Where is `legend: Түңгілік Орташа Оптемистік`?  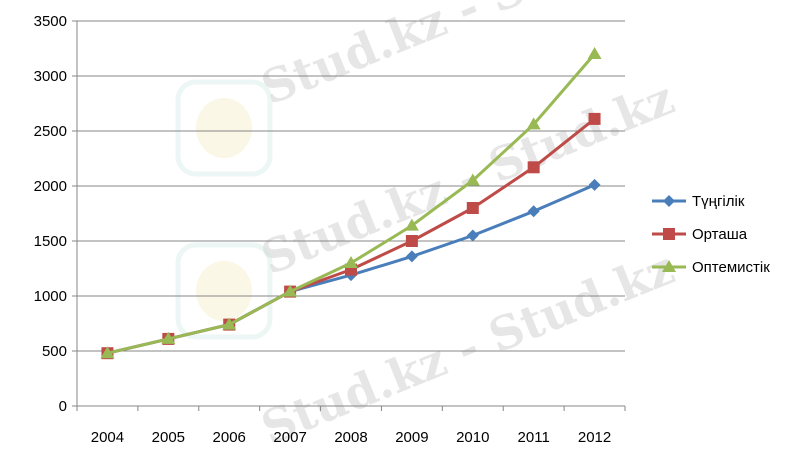
legend: Түңгілік Орташа Оптемистік is located at coordinates (711, 234).